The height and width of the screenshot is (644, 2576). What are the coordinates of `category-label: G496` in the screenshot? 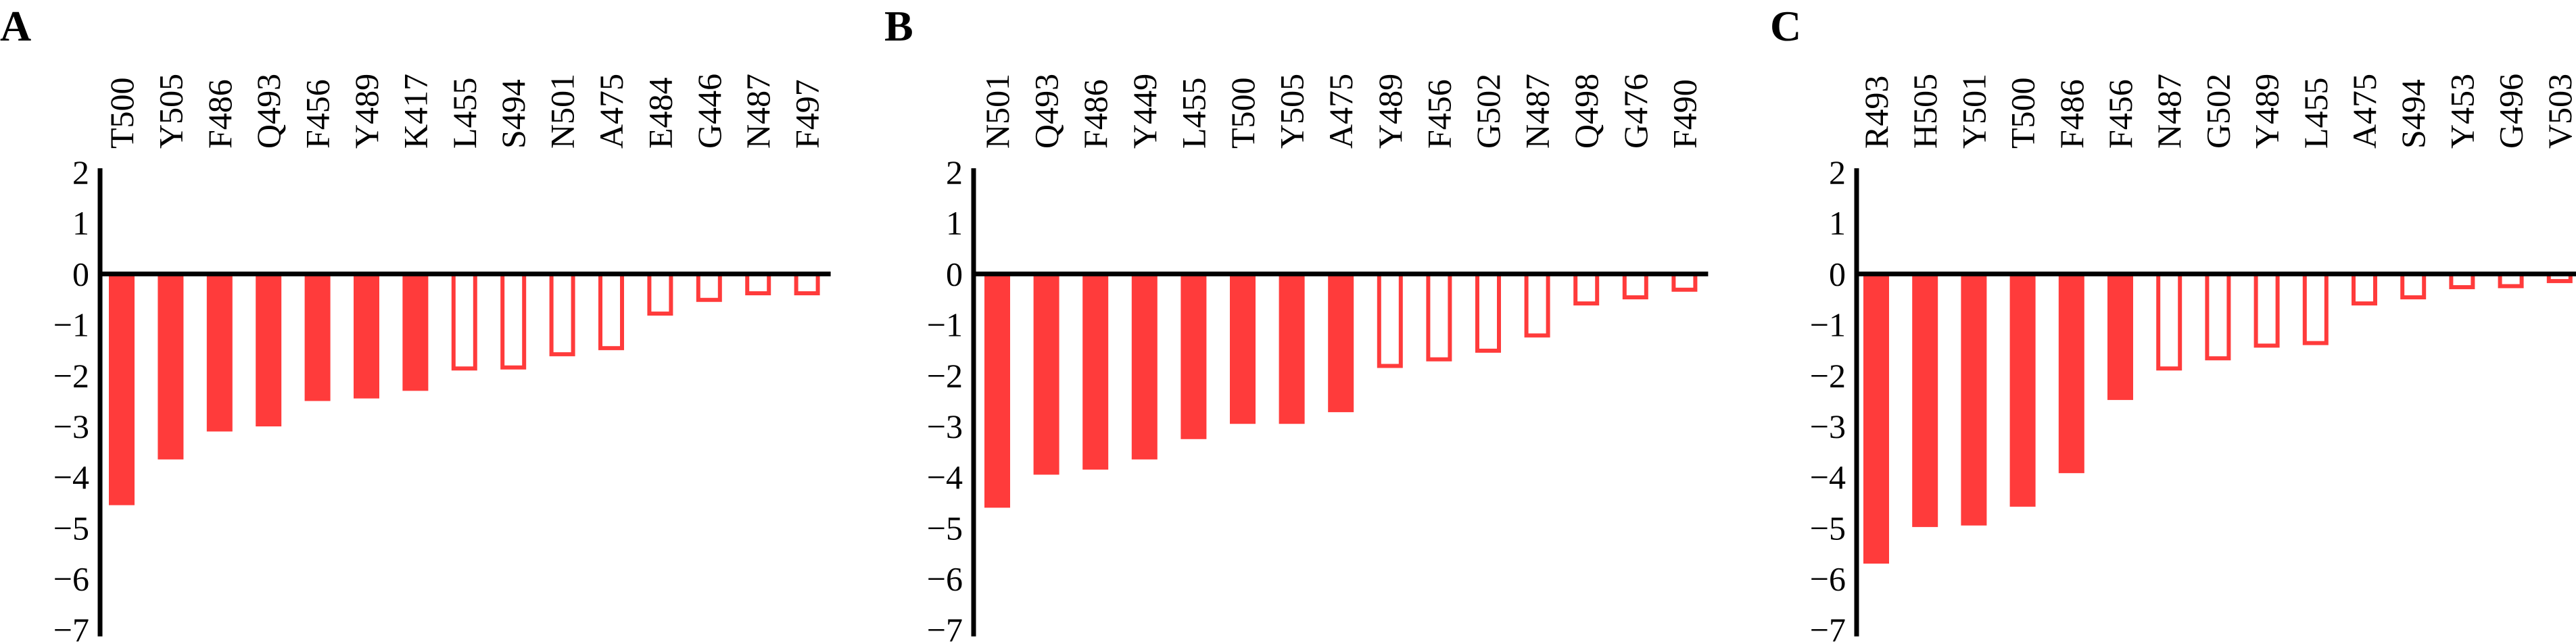 It's located at (2511, 112).